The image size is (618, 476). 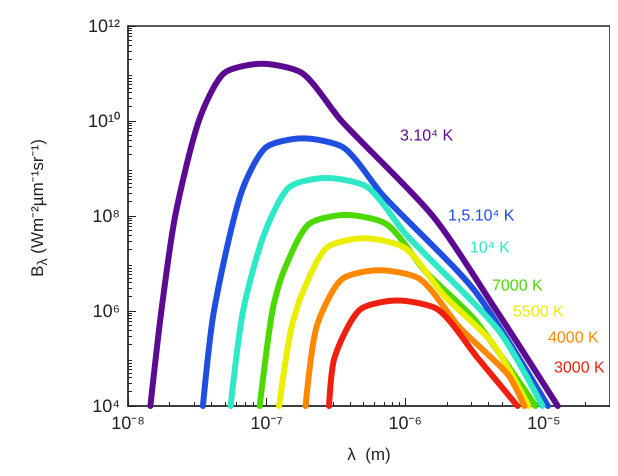 I want to click on x-tick-label: 10⁻⁷, so click(x=266, y=423).